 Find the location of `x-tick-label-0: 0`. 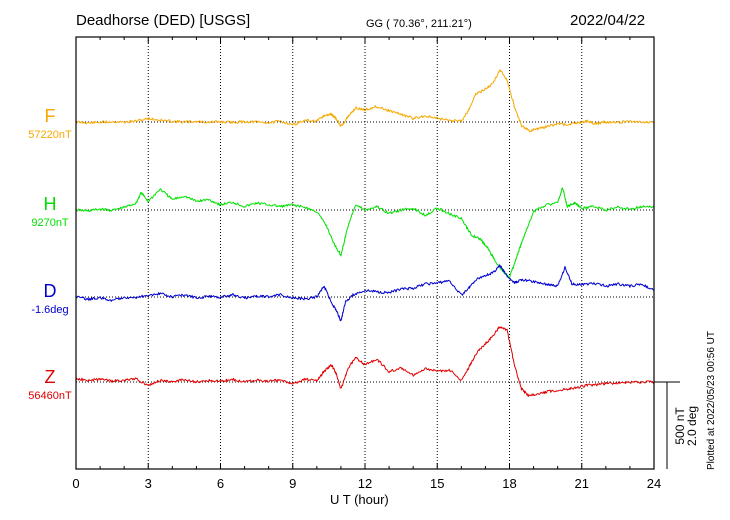

x-tick-label-0: 0 is located at coordinates (75, 483).